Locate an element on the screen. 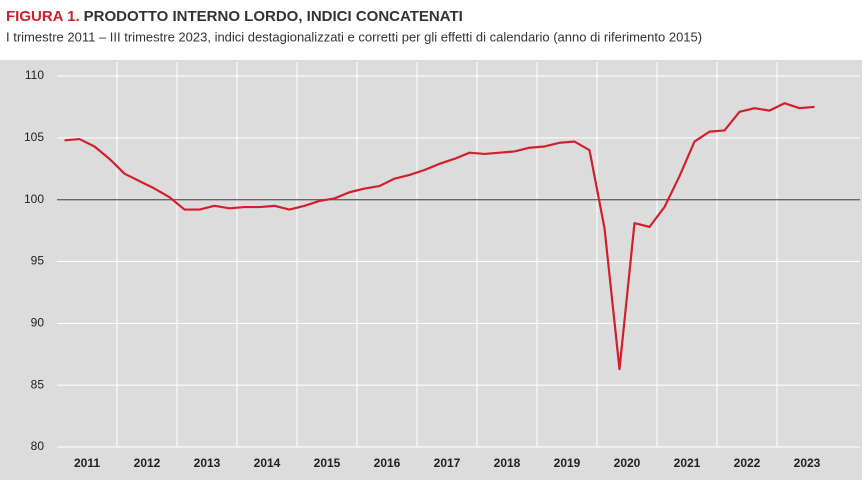 This screenshot has height=485, width=864. x-tick-label: 2014 is located at coordinates (267, 463).